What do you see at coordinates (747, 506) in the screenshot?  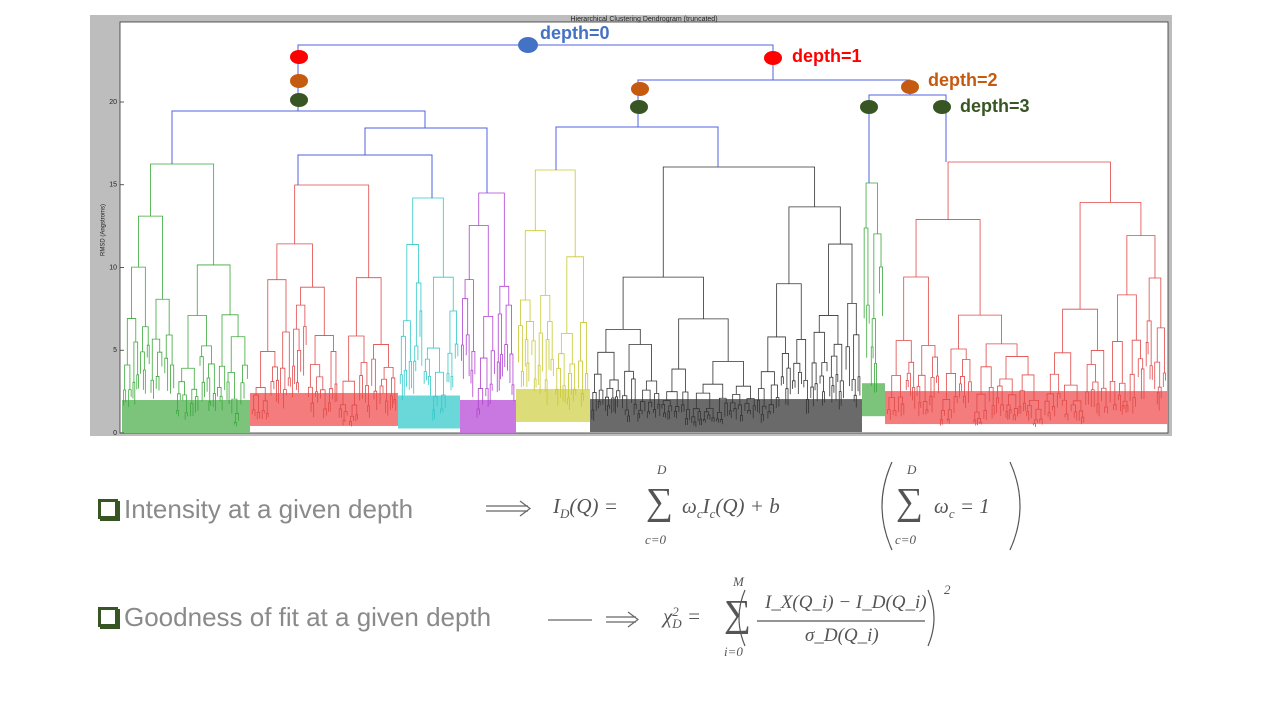 I see `symbol: (Q) + b` at bounding box center [747, 506].